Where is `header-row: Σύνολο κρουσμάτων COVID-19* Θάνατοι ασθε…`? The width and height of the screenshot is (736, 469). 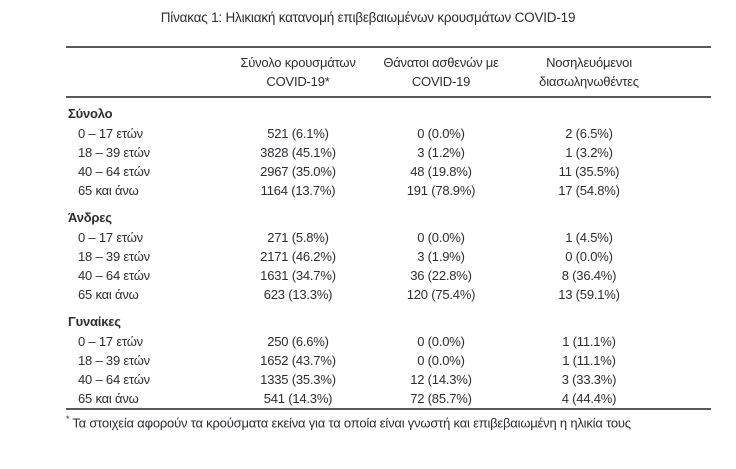
header-row: Σύνολο κρουσμάτων COVID-19* Θάνατοι ασθε… is located at coordinates (388, 72).